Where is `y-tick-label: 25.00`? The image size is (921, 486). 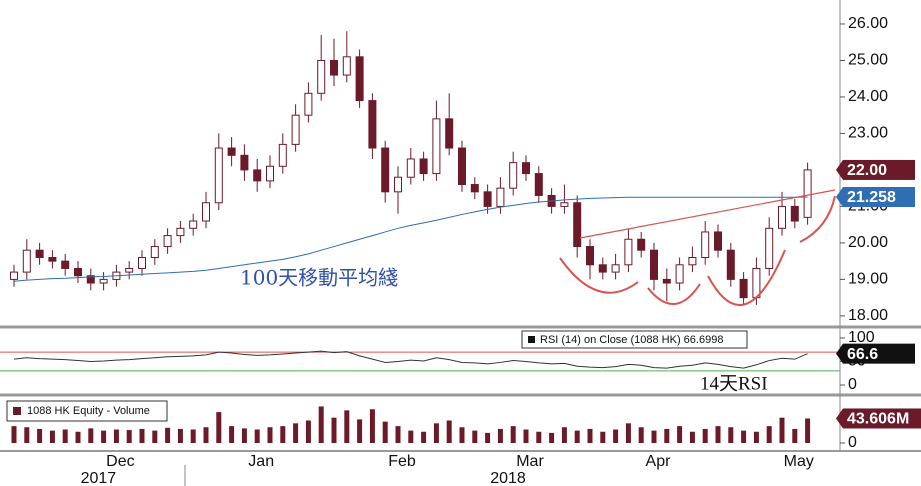
y-tick-label: 25.00 is located at coordinates (868, 60).